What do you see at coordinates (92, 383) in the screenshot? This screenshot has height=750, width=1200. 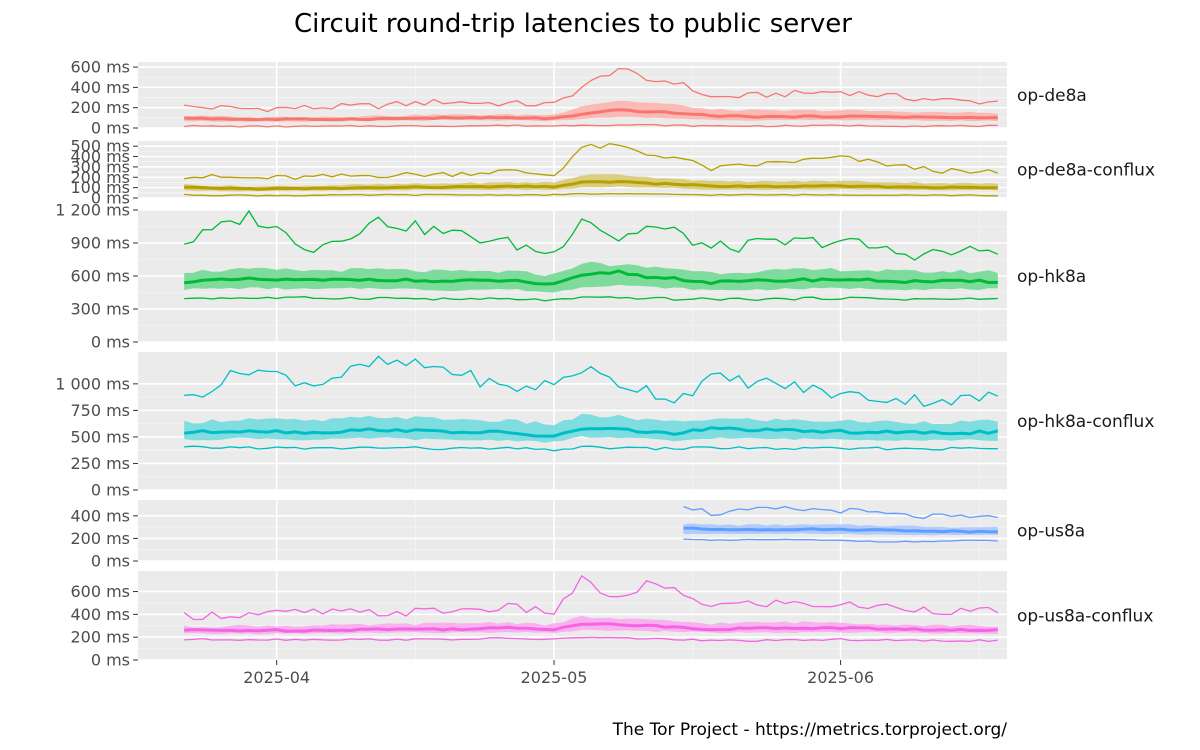 I see `y-tick-label: 1 000 ms` at bounding box center [92, 383].